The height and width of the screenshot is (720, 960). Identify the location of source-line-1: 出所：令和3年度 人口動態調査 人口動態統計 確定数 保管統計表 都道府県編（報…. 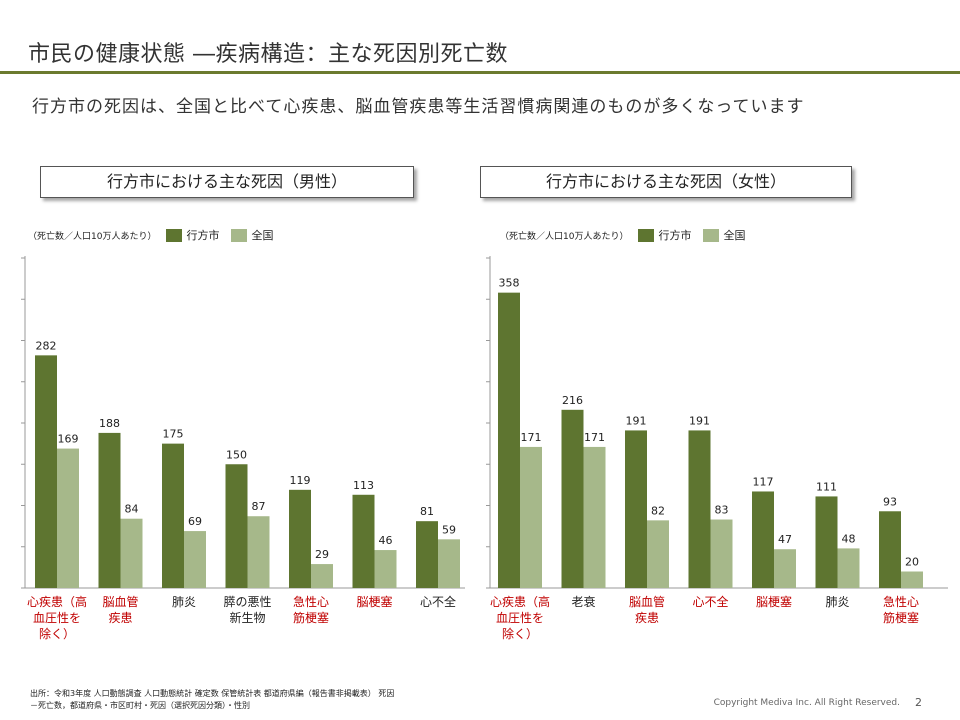
(212, 693).